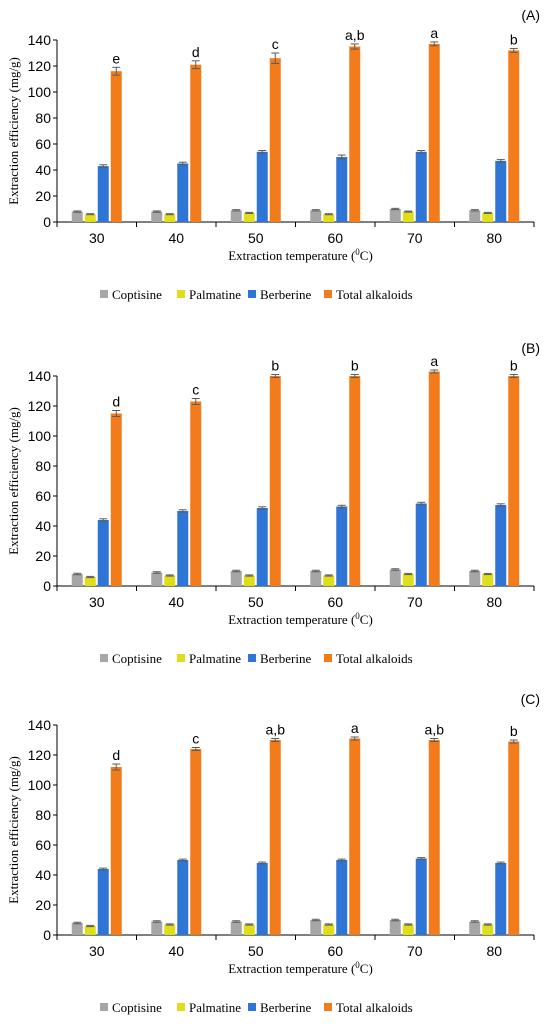 The image size is (550, 1028). I want to click on y-tick-label: 40, so click(43, 875).